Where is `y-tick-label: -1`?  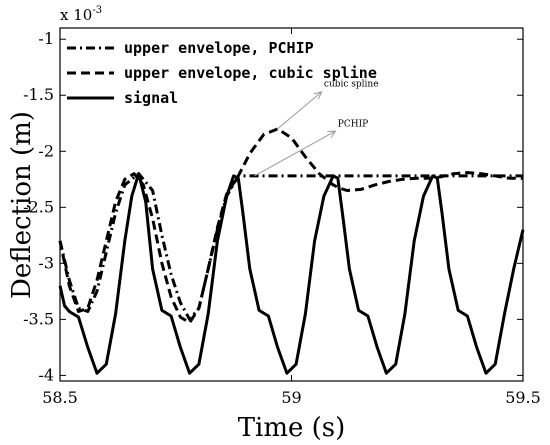 y-tick-label: -1 is located at coordinates (46, 38).